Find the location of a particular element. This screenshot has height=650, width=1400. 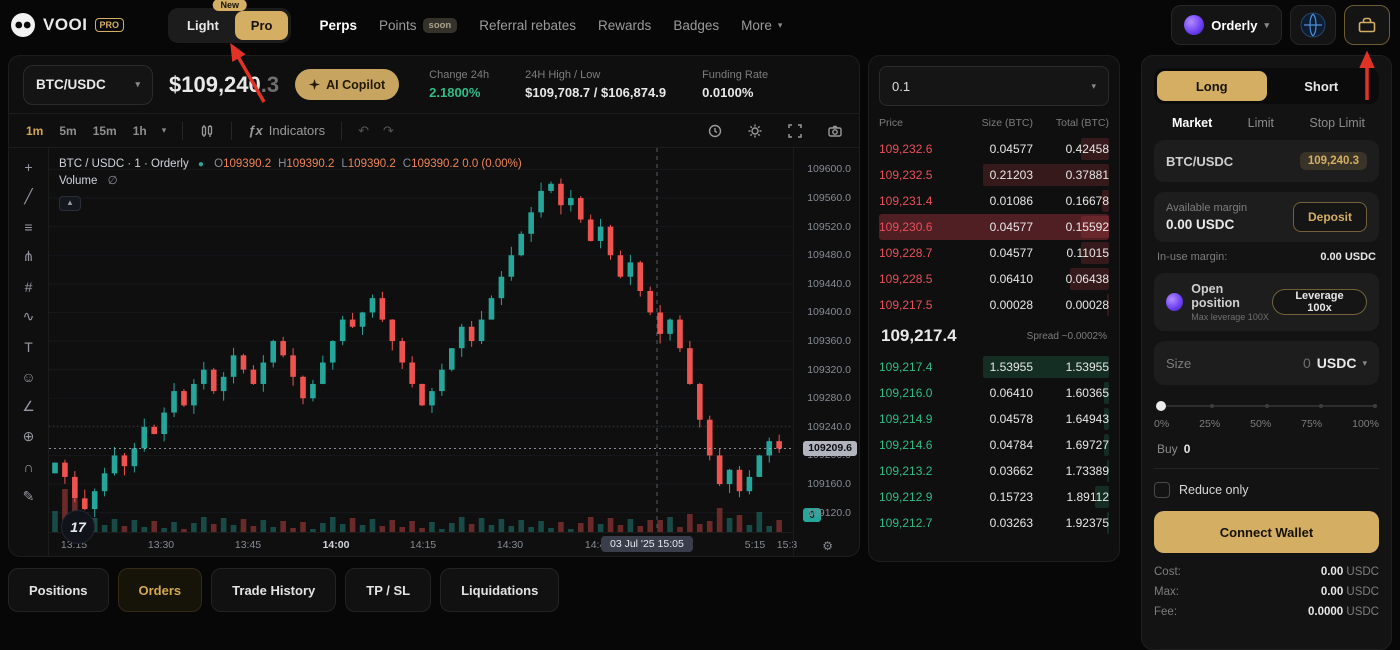

timeframe-1m: 1m is located at coordinates (34, 131).